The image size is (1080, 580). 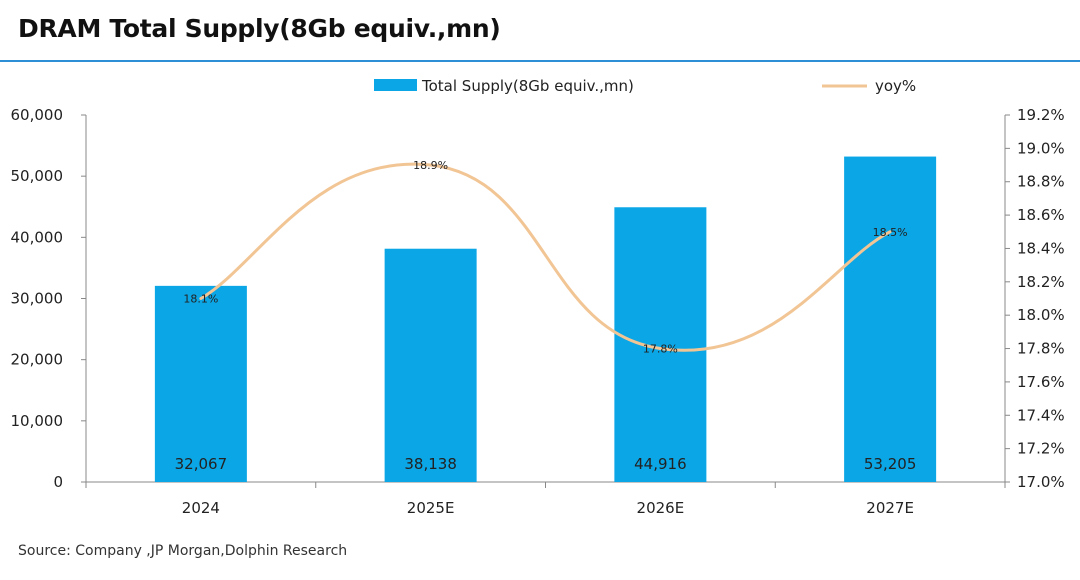 I want to click on y-right-tick-label: 18.2%, so click(x=1041, y=282).